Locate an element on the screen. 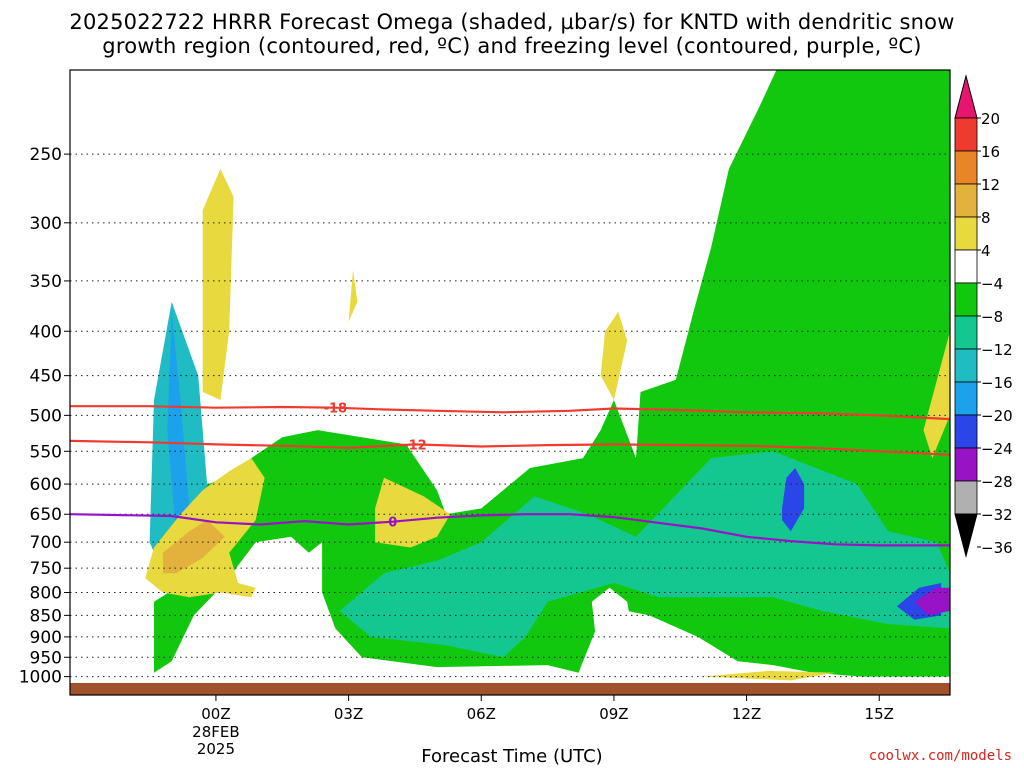 This screenshot has width=1024, height=768. contour-line--18 is located at coordinates (510, 413).